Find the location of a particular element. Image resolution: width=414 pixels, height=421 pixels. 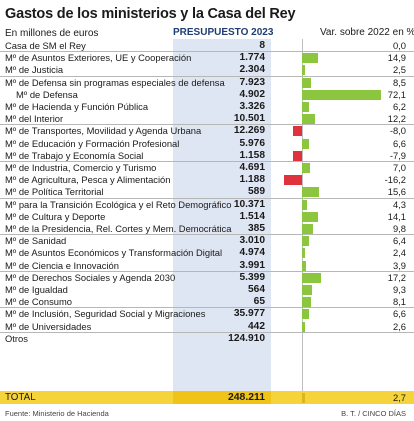

budget-value: 1.774 is located at coordinates (252, 58).